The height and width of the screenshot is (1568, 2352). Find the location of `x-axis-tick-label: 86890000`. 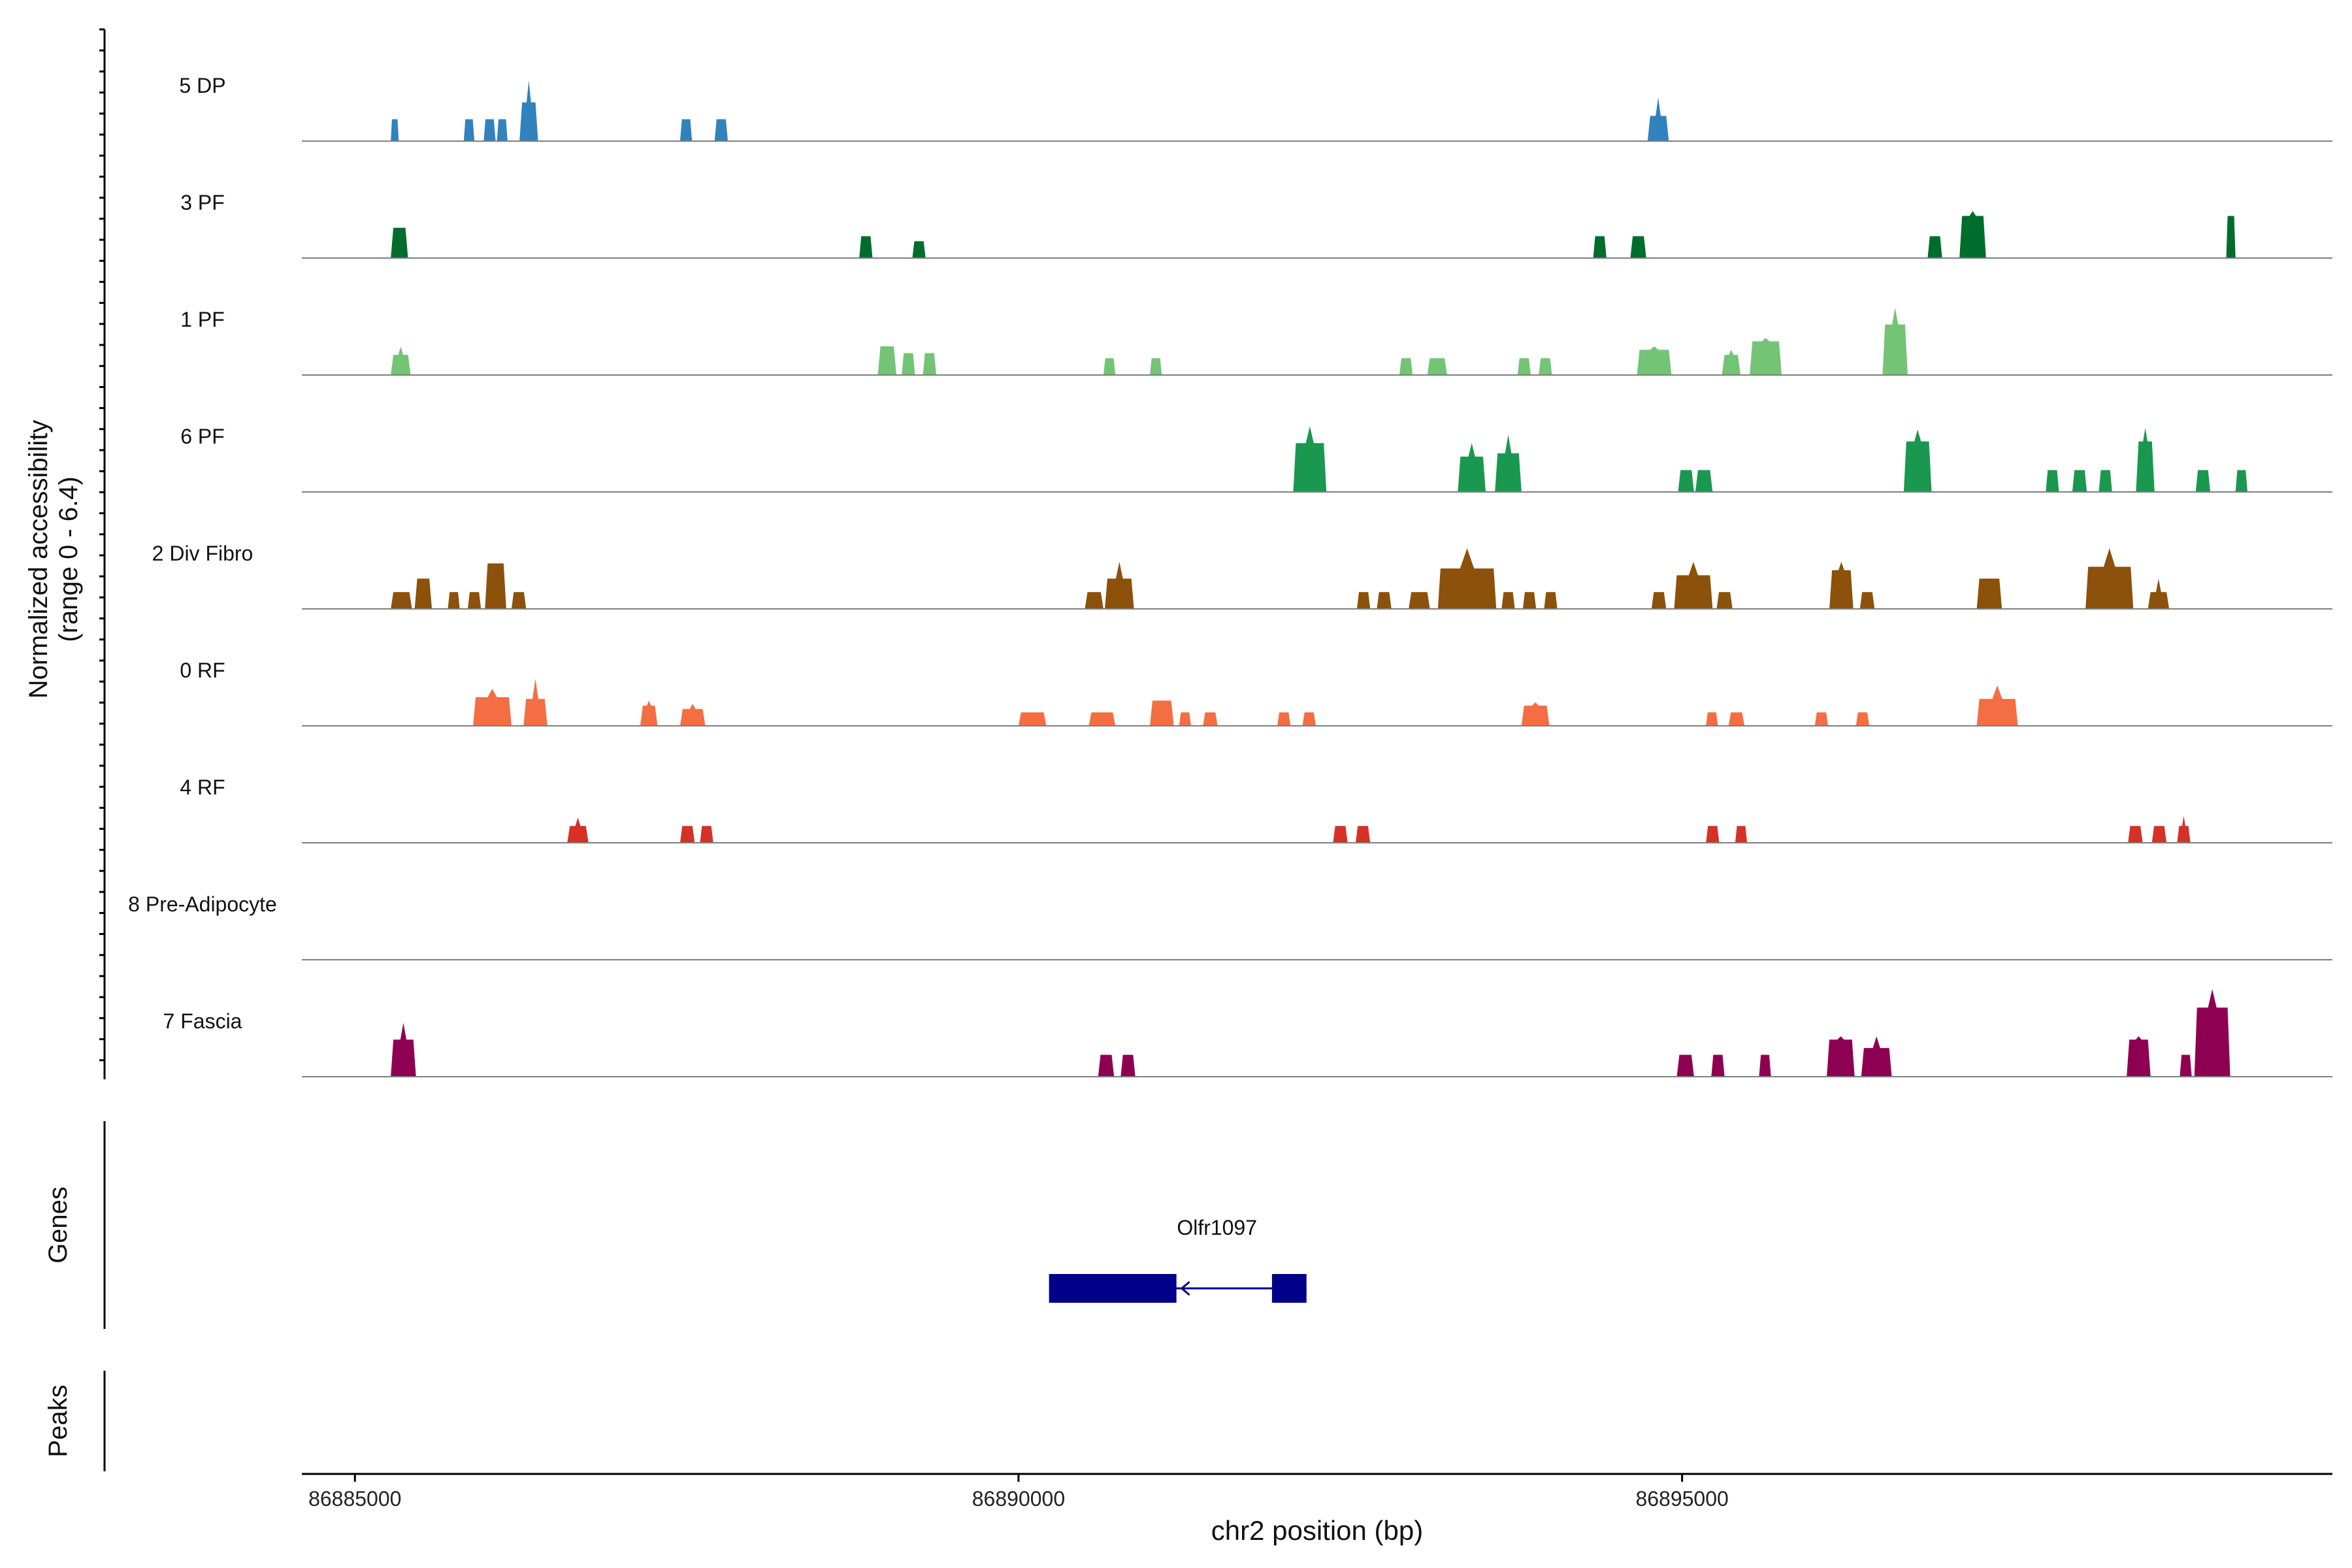

x-axis-tick-label: 86890000 is located at coordinates (1018, 1499).